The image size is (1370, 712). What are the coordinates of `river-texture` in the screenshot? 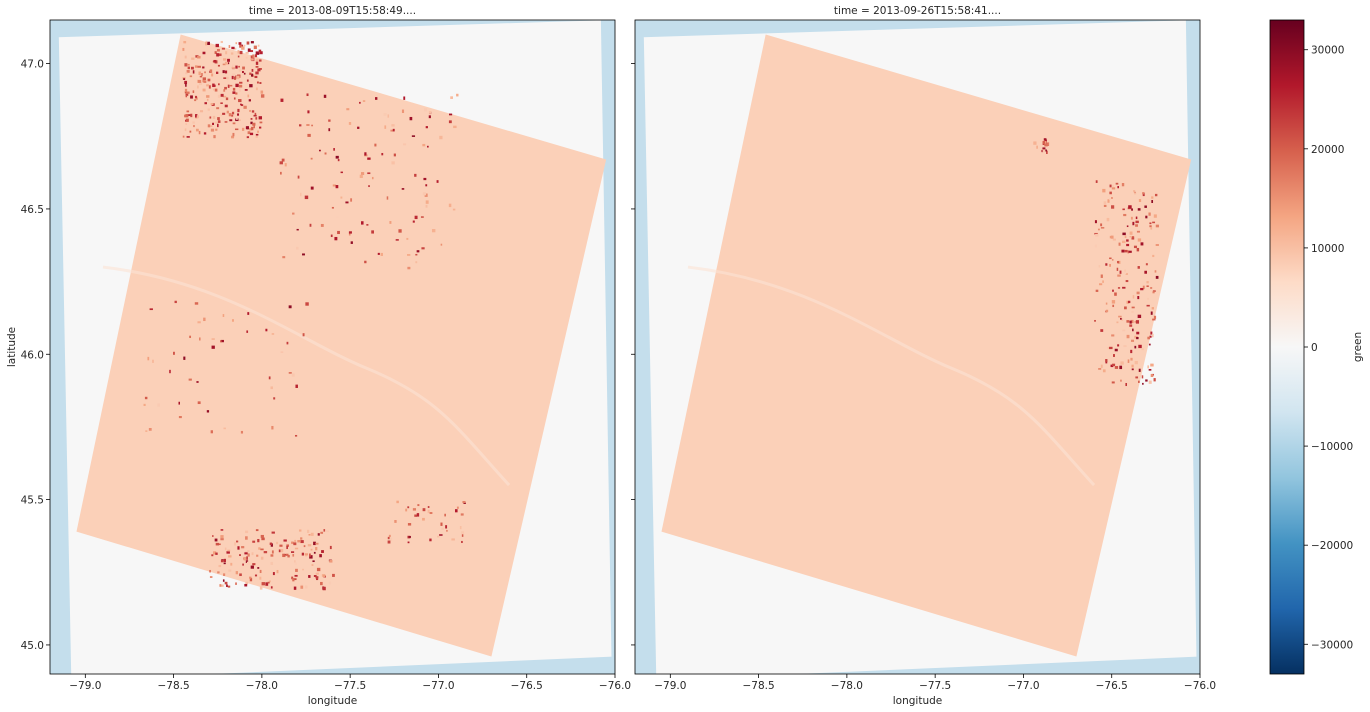 It's located at (306, 376).